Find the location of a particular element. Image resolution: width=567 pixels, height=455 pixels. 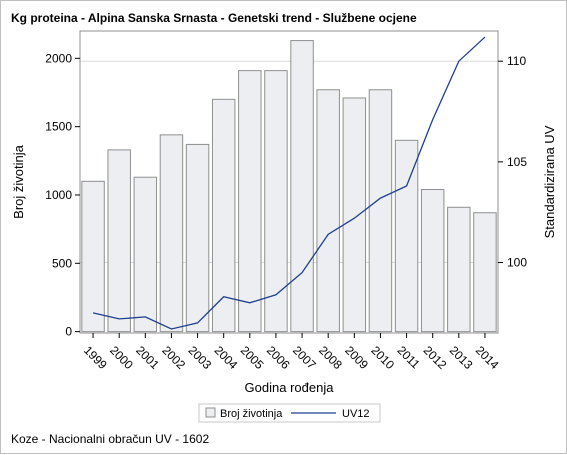

x-axis-title: Godina rođenja is located at coordinates (290, 387).